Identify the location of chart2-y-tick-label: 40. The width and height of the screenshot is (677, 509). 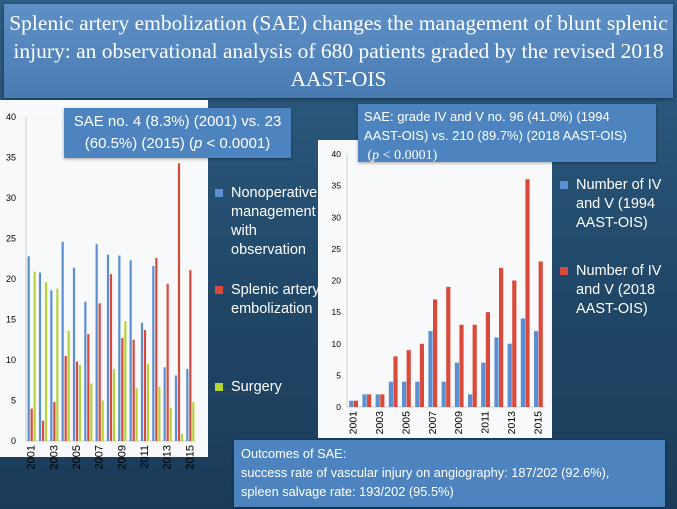
(337, 154).